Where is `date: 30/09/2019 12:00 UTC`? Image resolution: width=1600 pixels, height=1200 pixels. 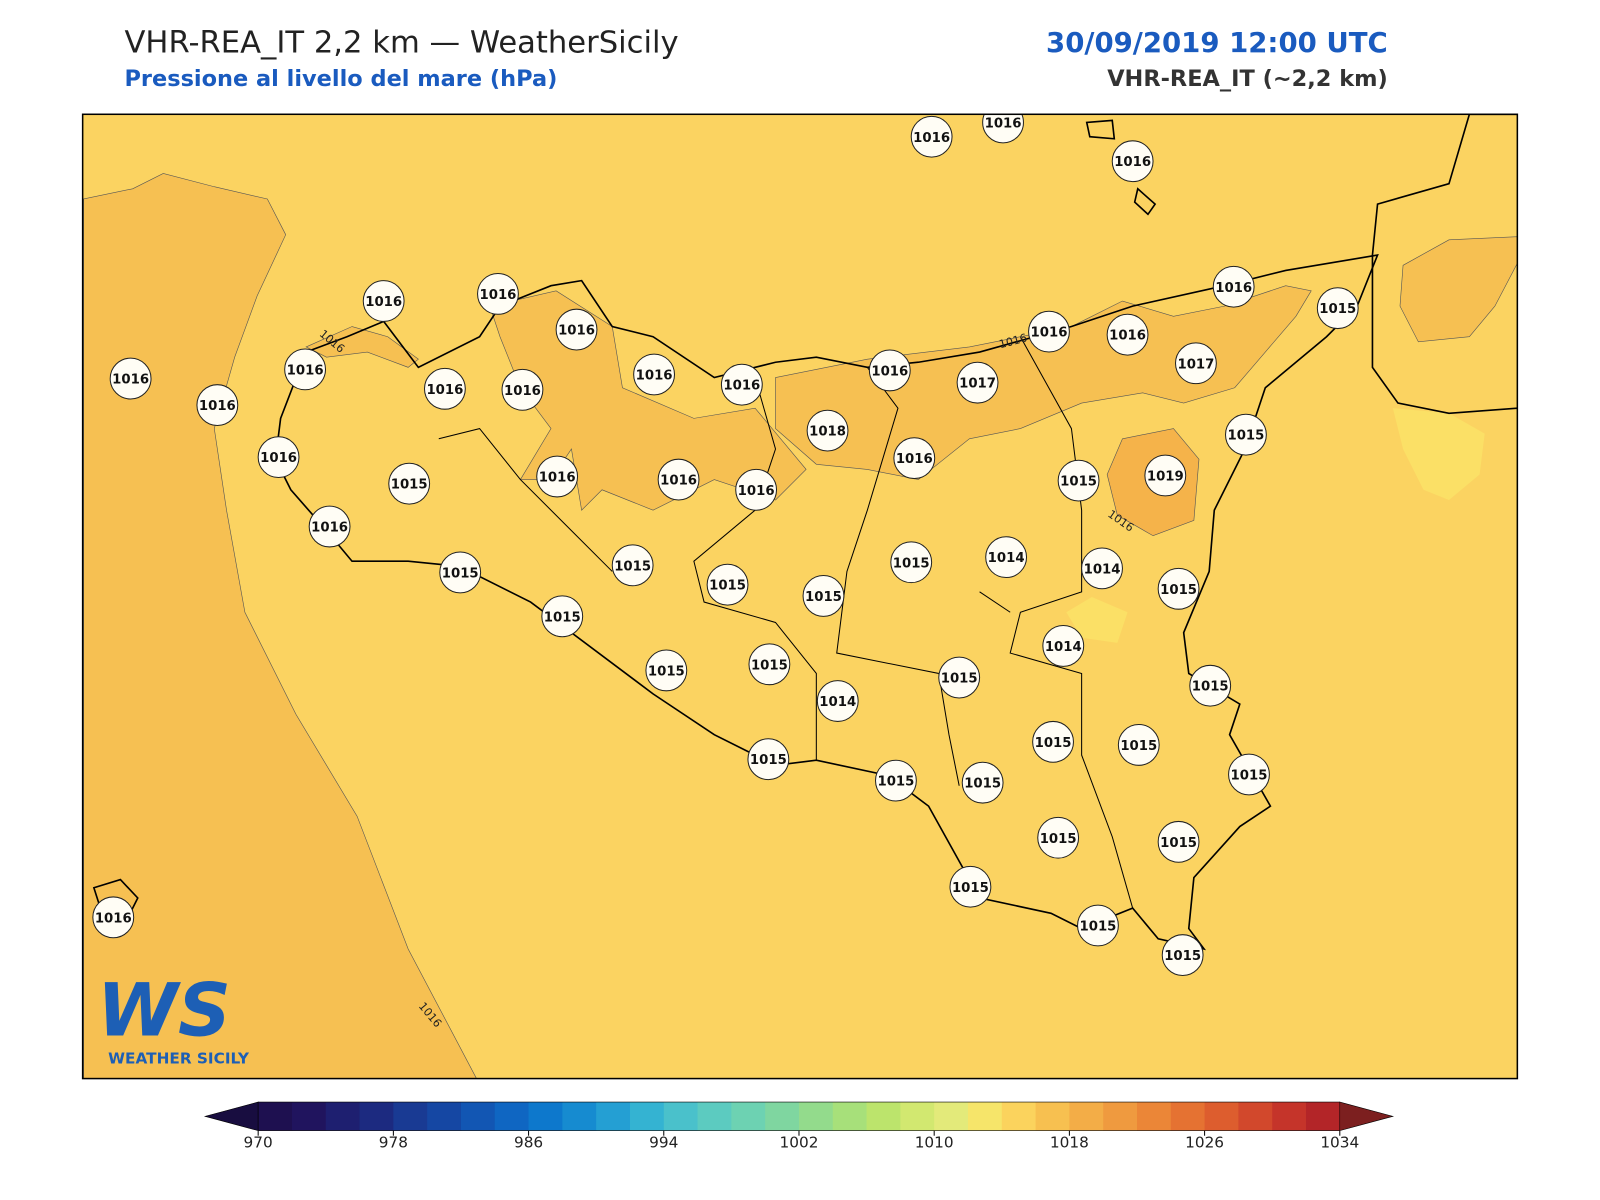 date: 30/09/2019 12:00 UTC is located at coordinates (1217, 43).